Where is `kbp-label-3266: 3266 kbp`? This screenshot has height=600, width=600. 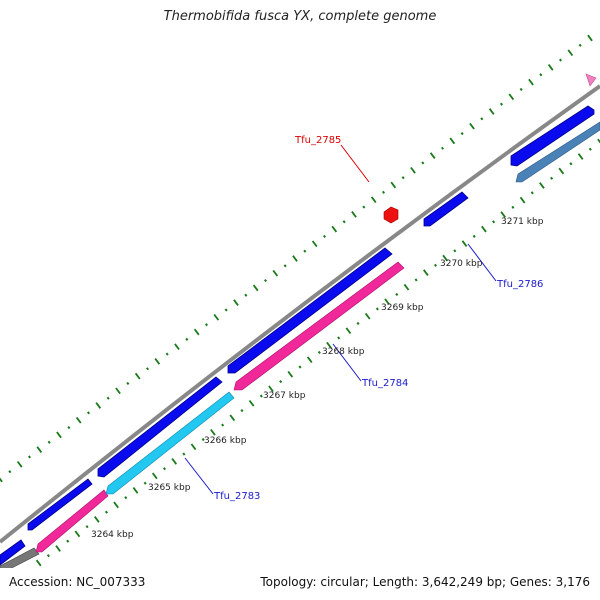
kbp-label-3266: 3266 kbp is located at coordinates (225, 441).